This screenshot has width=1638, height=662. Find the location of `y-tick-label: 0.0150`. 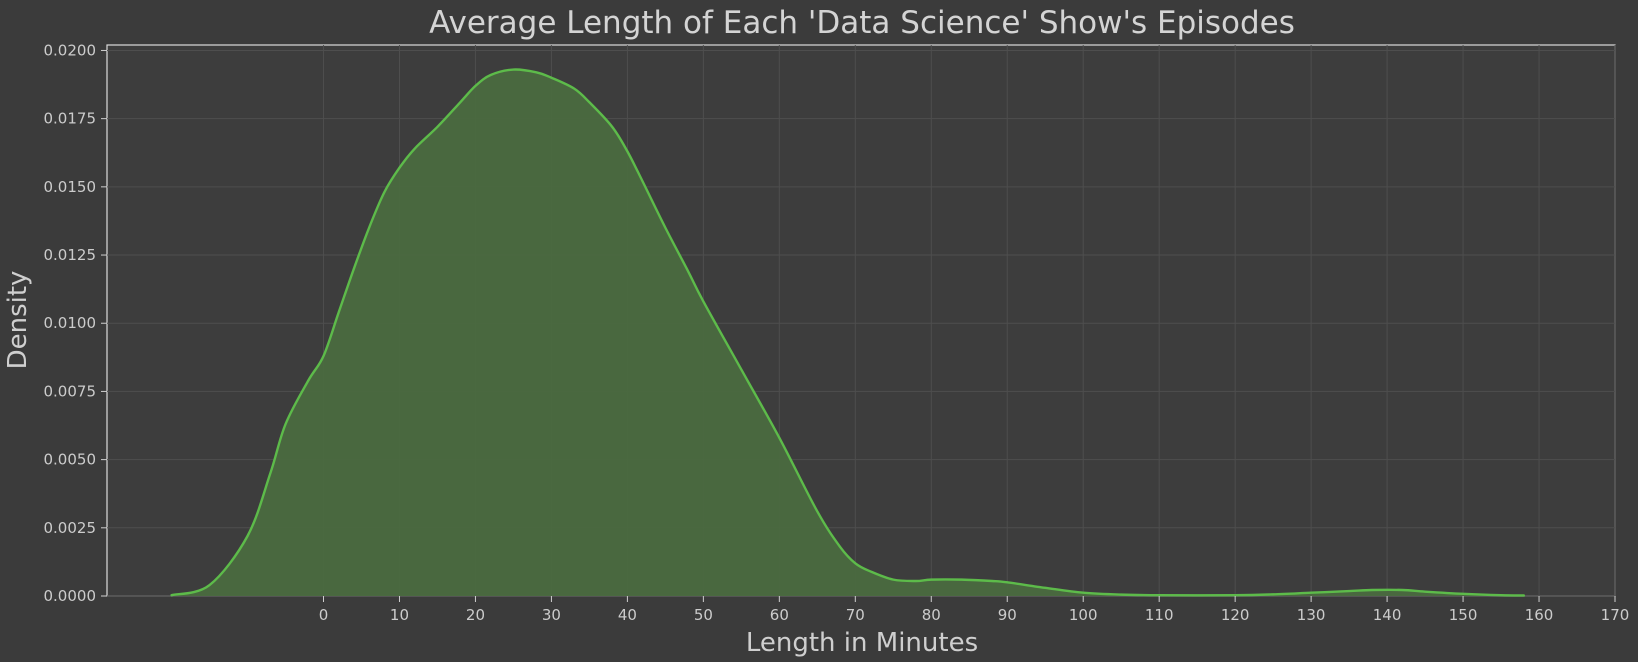

y-tick-label: 0.0150 is located at coordinates (70, 187).